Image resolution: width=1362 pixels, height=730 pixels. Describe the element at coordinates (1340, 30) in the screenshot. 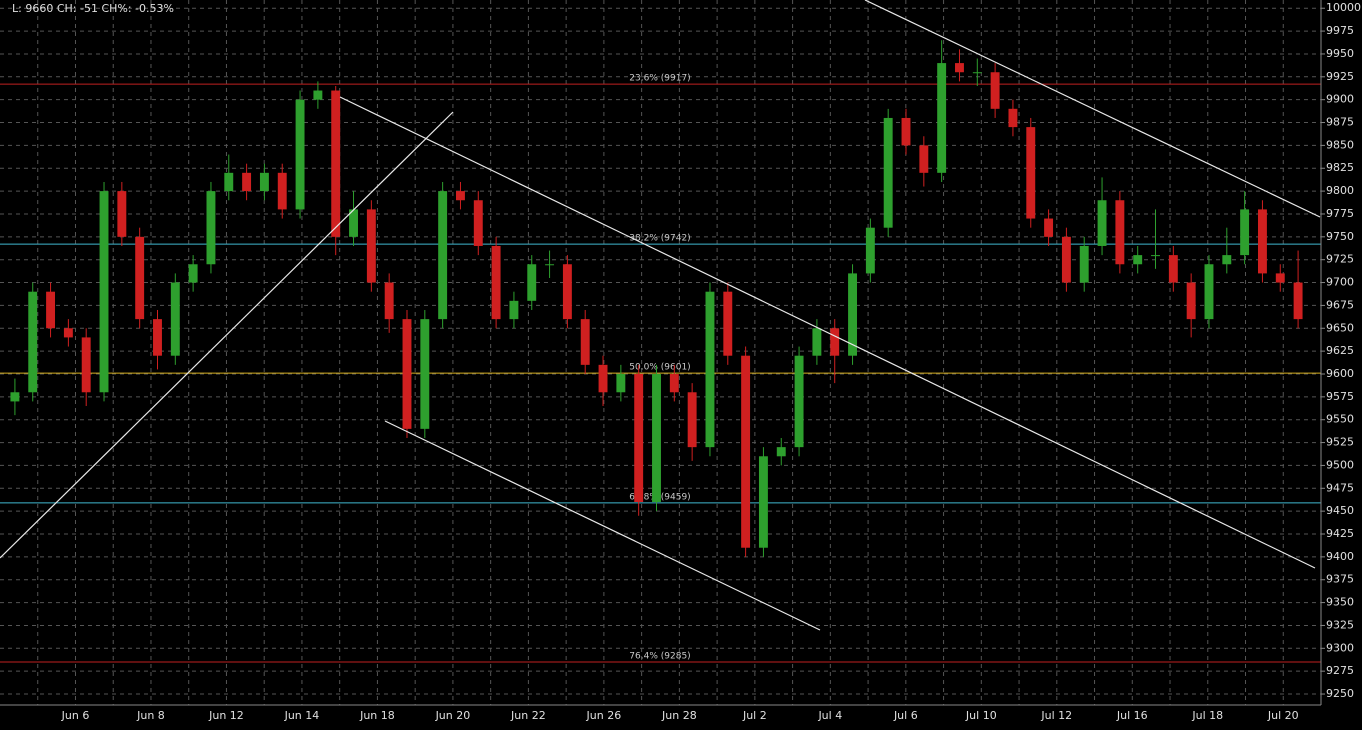

I see `y-tick-label: 9975` at that location.